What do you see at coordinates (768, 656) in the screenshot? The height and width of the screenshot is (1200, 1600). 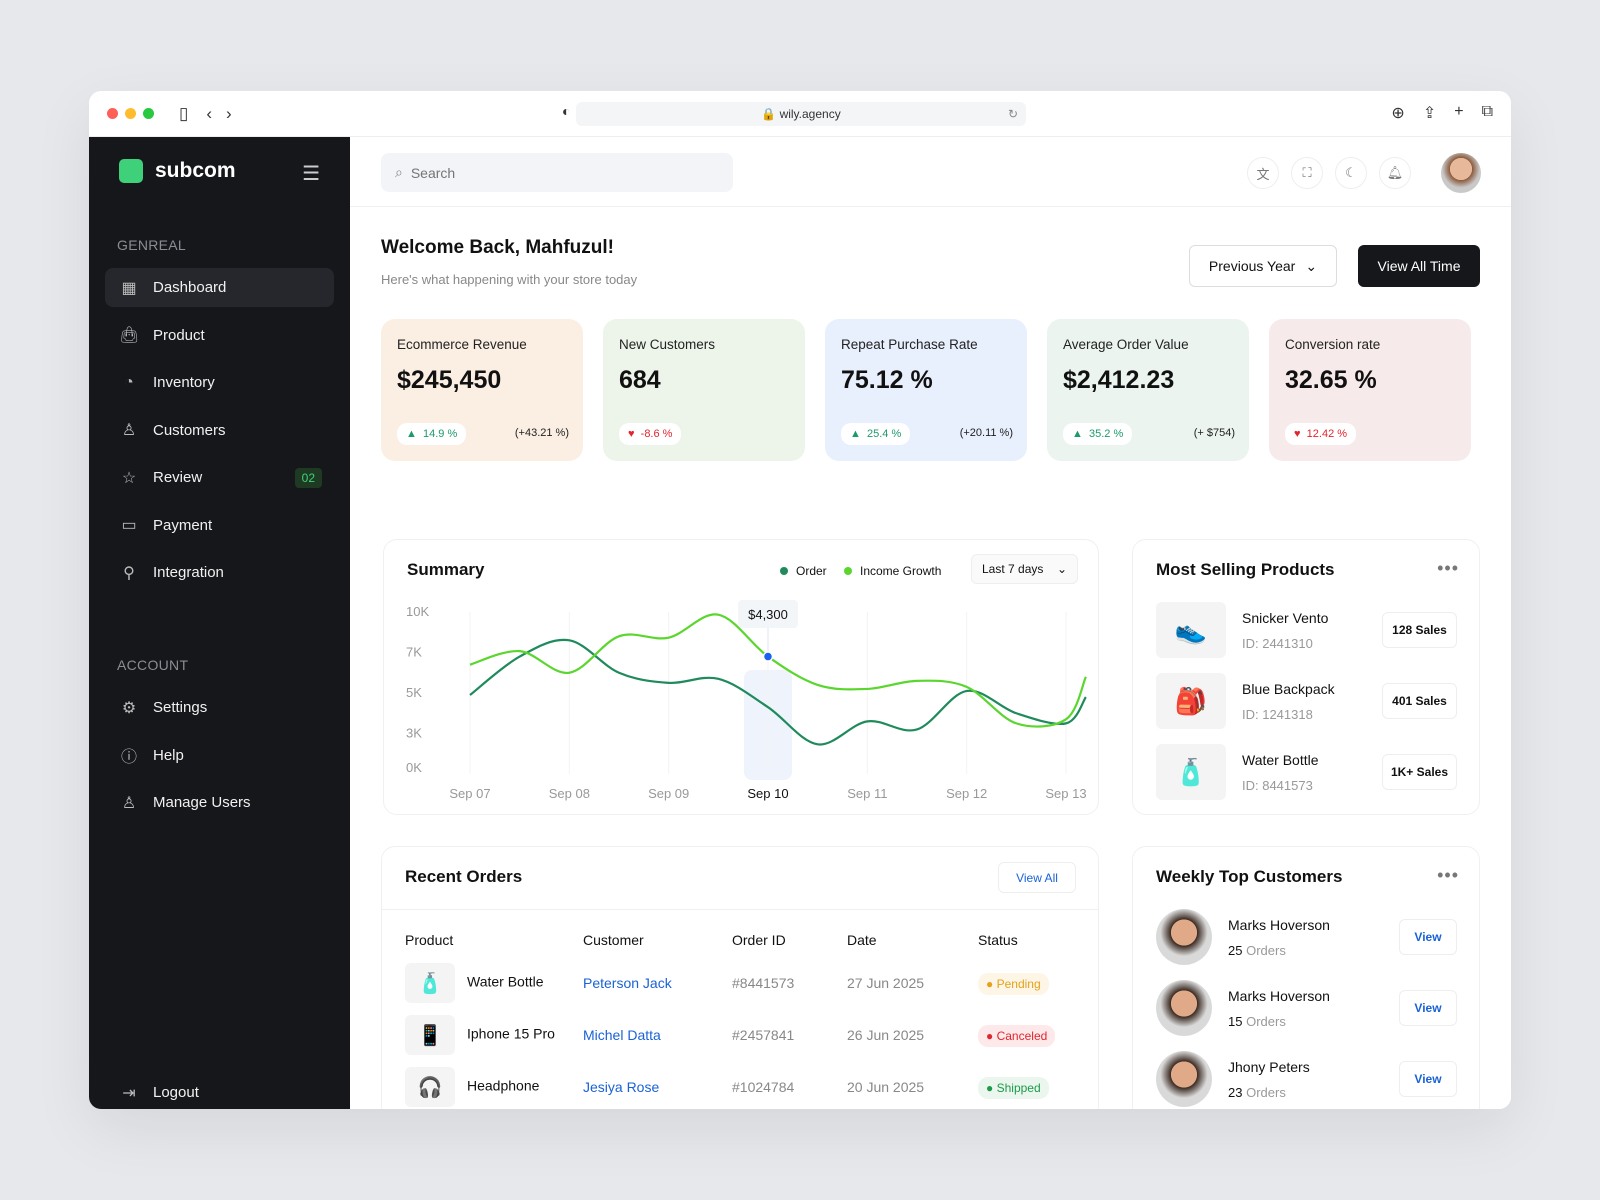 I see `data-point-marker` at bounding box center [768, 656].